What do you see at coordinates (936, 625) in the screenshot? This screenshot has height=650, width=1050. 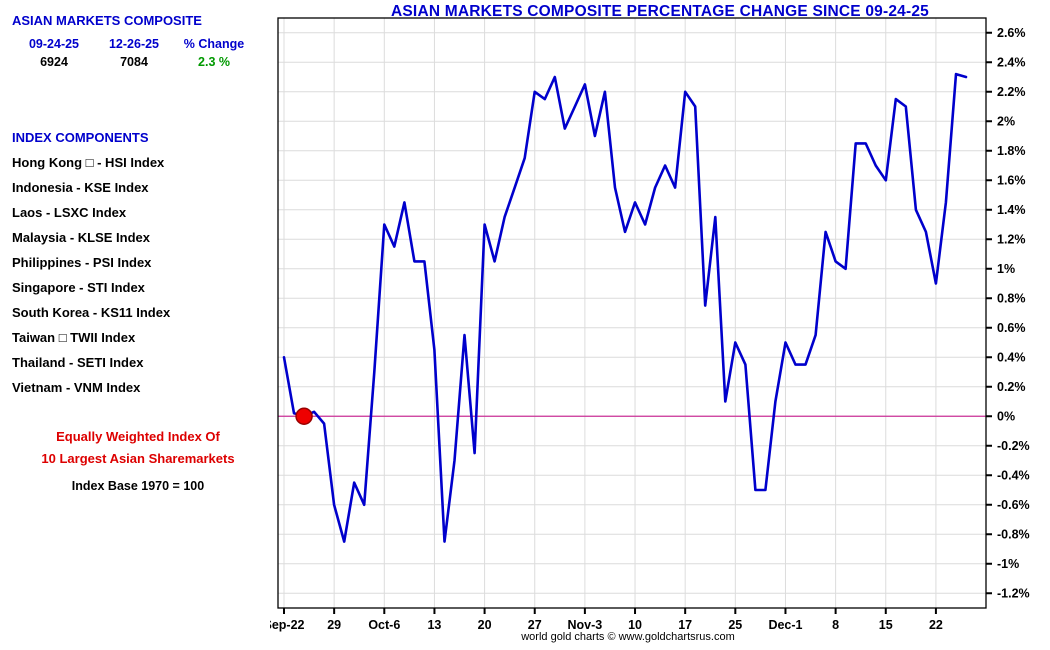 I see `x-axis-label: 22` at bounding box center [936, 625].